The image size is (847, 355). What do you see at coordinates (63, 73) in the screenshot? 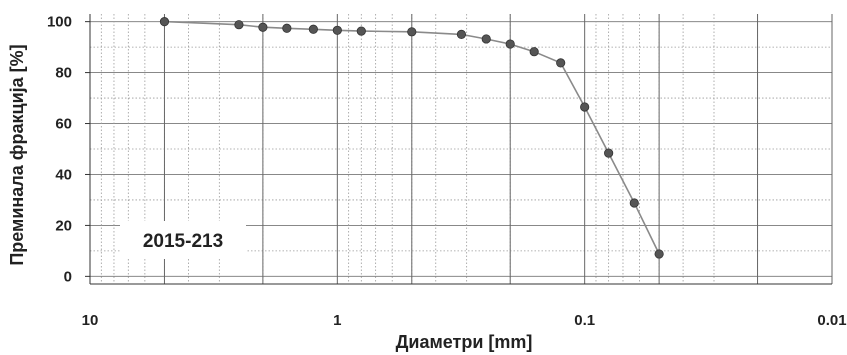
I see `y-tick-label: 80` at bounding box center [63, 73].